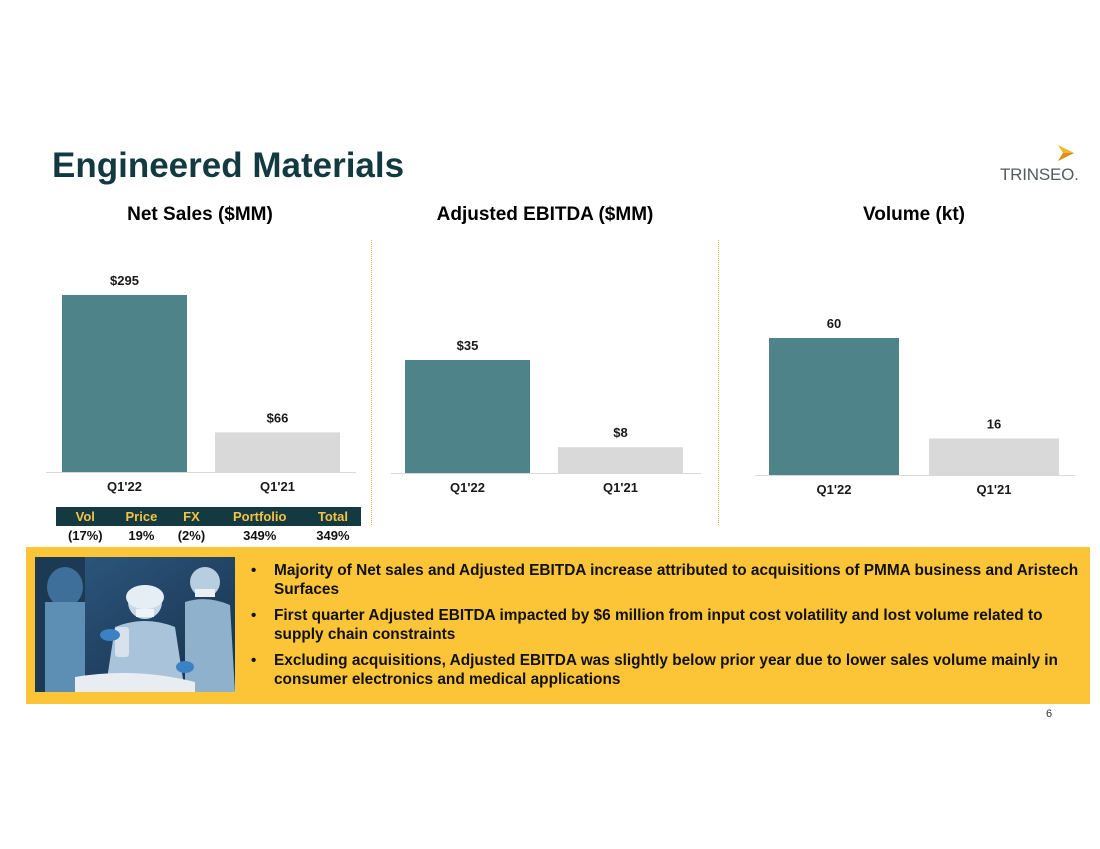 Image resolution: width=1100 pixels, height=849 pixels. What do you see at coordinates (85, 516) in the screenshot?
I see `bridge-header-vol: Vol` at bounding box center [85, 516].